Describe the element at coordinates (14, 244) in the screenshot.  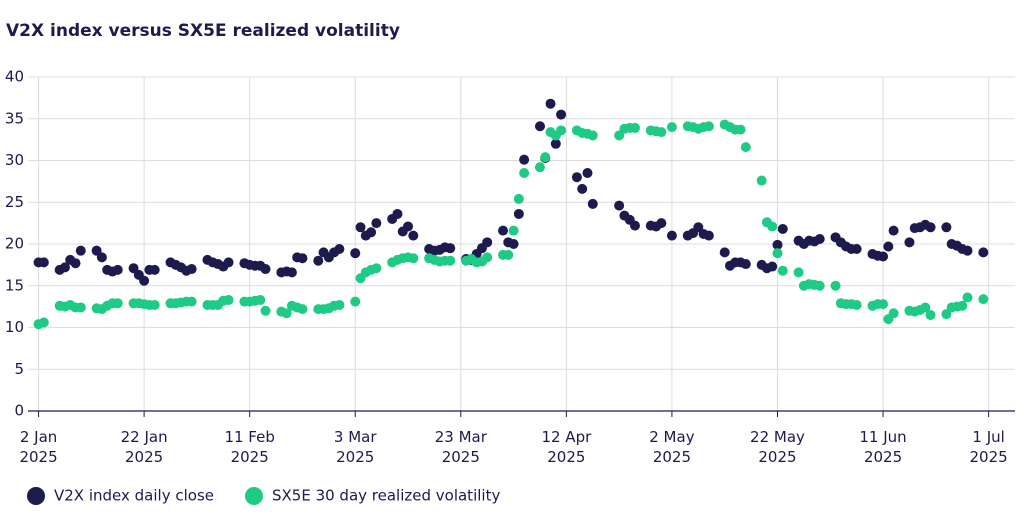
I see `y-tick-label: 20` at that location.